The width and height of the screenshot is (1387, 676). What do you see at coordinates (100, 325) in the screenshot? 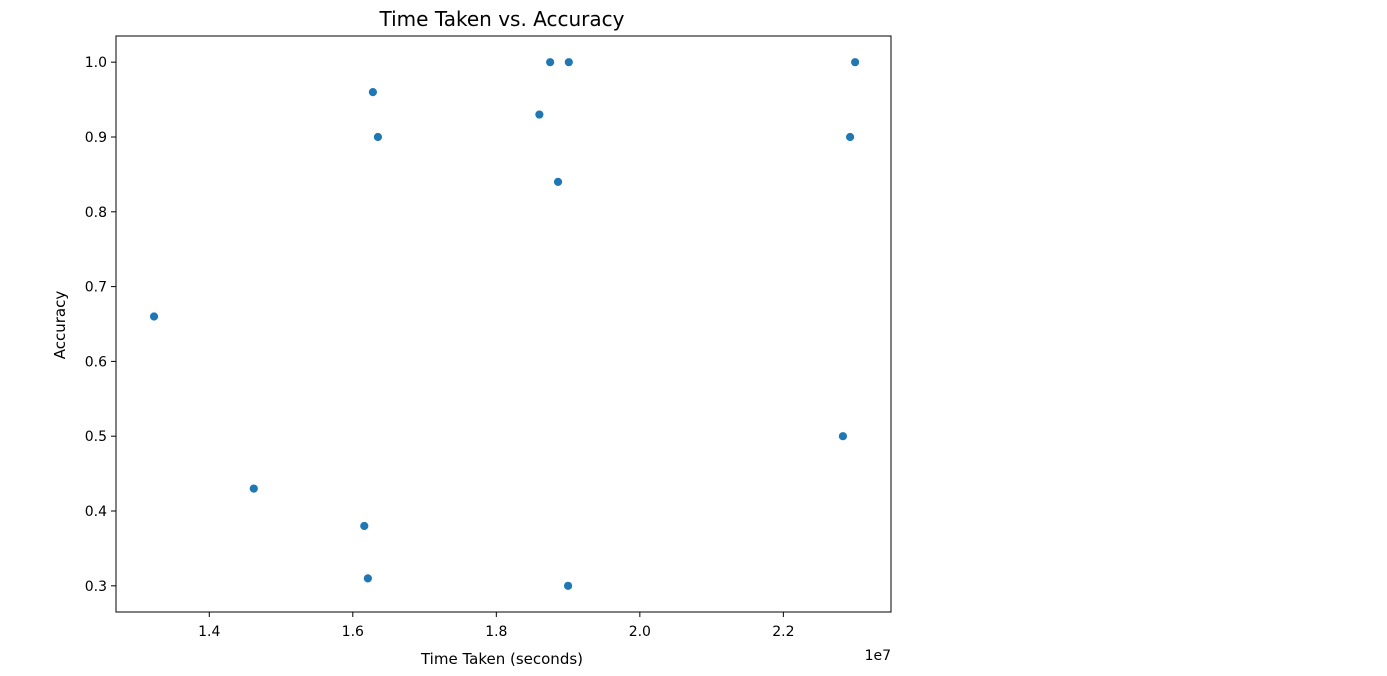
I see `y-axis: 0.3 0.4 0.5 0.6 0.7 0.8 0.9 1.0` at bounding box center [100, 325].